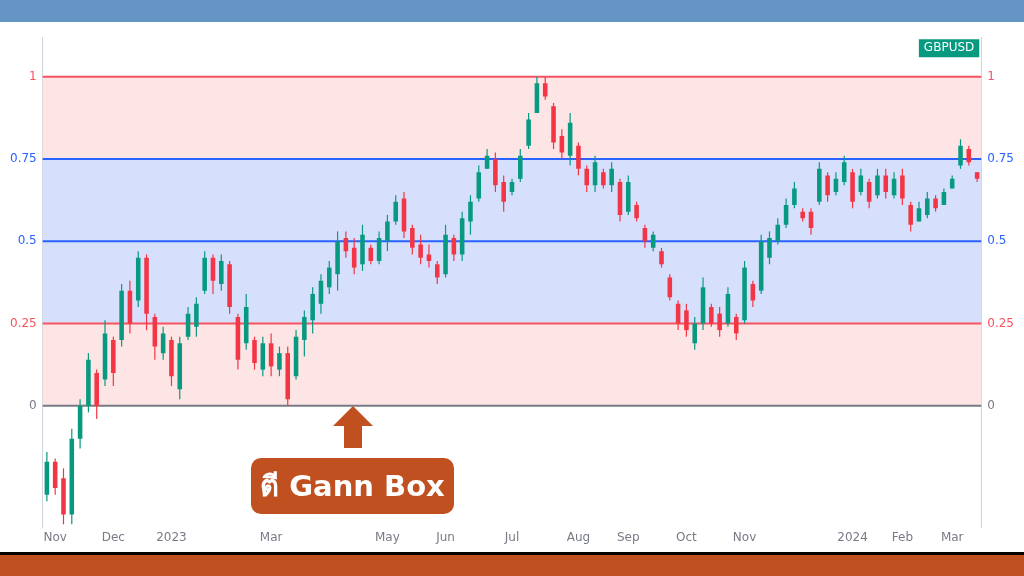  Describe the element at coordinates (852, 536) in the screenshot. I see `x-tick-label: 2024` at that location.